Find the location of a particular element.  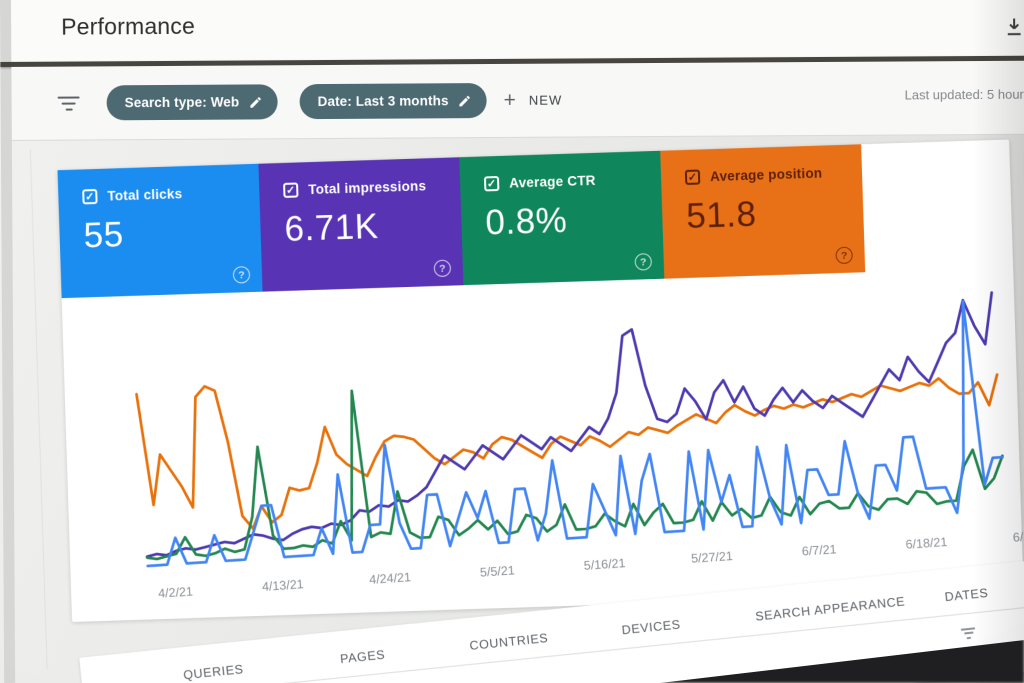

metric-label: Average CTR is located at coordinates (552, 181).